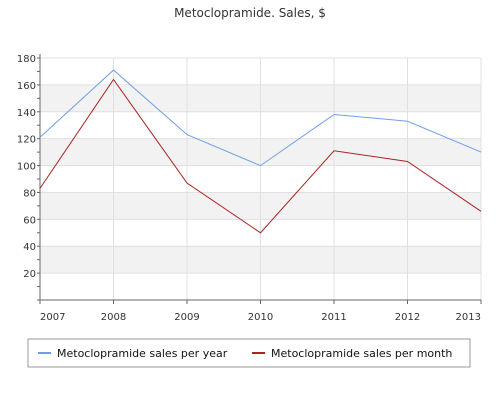 This screenshot has width=500, height=400. What do you see at coordinates (26, 59) in the screenshot?
I see `y-tick-label: 180` at bounding box center [26, 59].